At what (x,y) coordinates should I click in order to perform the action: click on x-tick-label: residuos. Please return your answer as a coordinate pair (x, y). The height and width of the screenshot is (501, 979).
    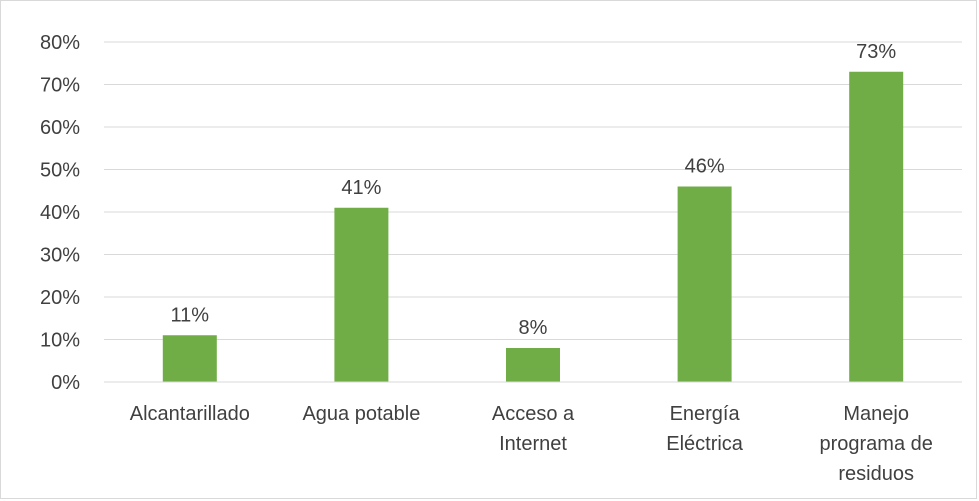
    Looking at the image, I should click on (876, 474).